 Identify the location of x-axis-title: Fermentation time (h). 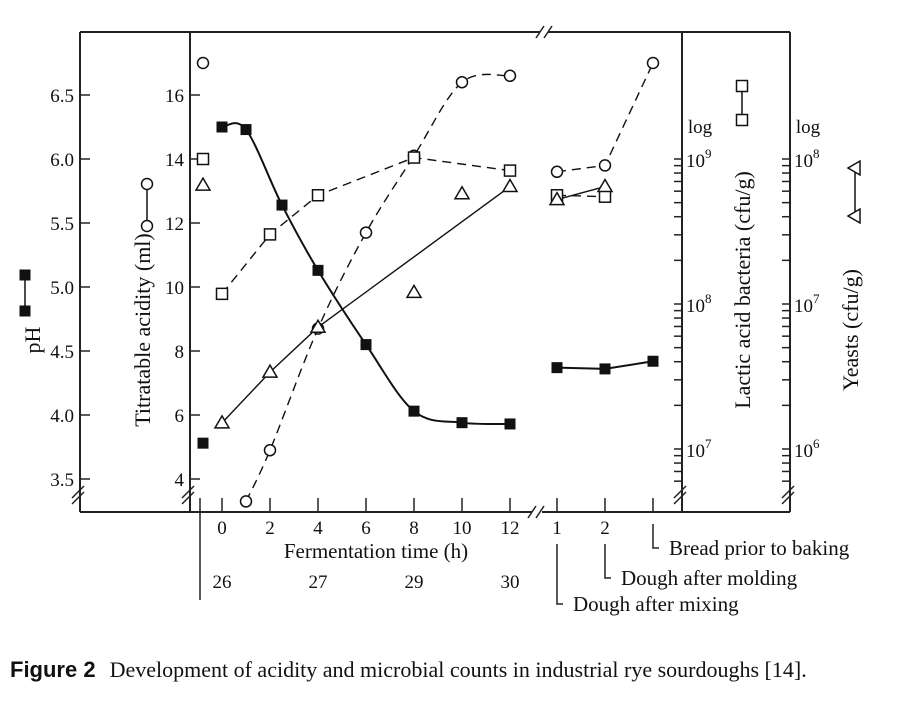
(376, 551).